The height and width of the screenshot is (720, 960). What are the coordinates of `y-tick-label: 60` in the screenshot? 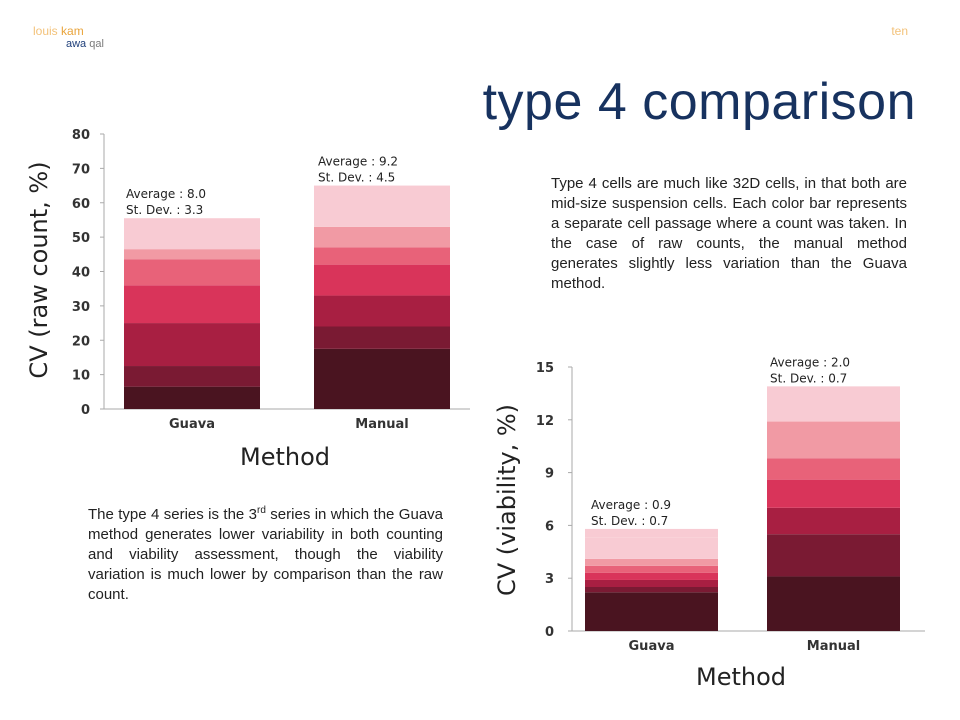 It's located at (81, 204).